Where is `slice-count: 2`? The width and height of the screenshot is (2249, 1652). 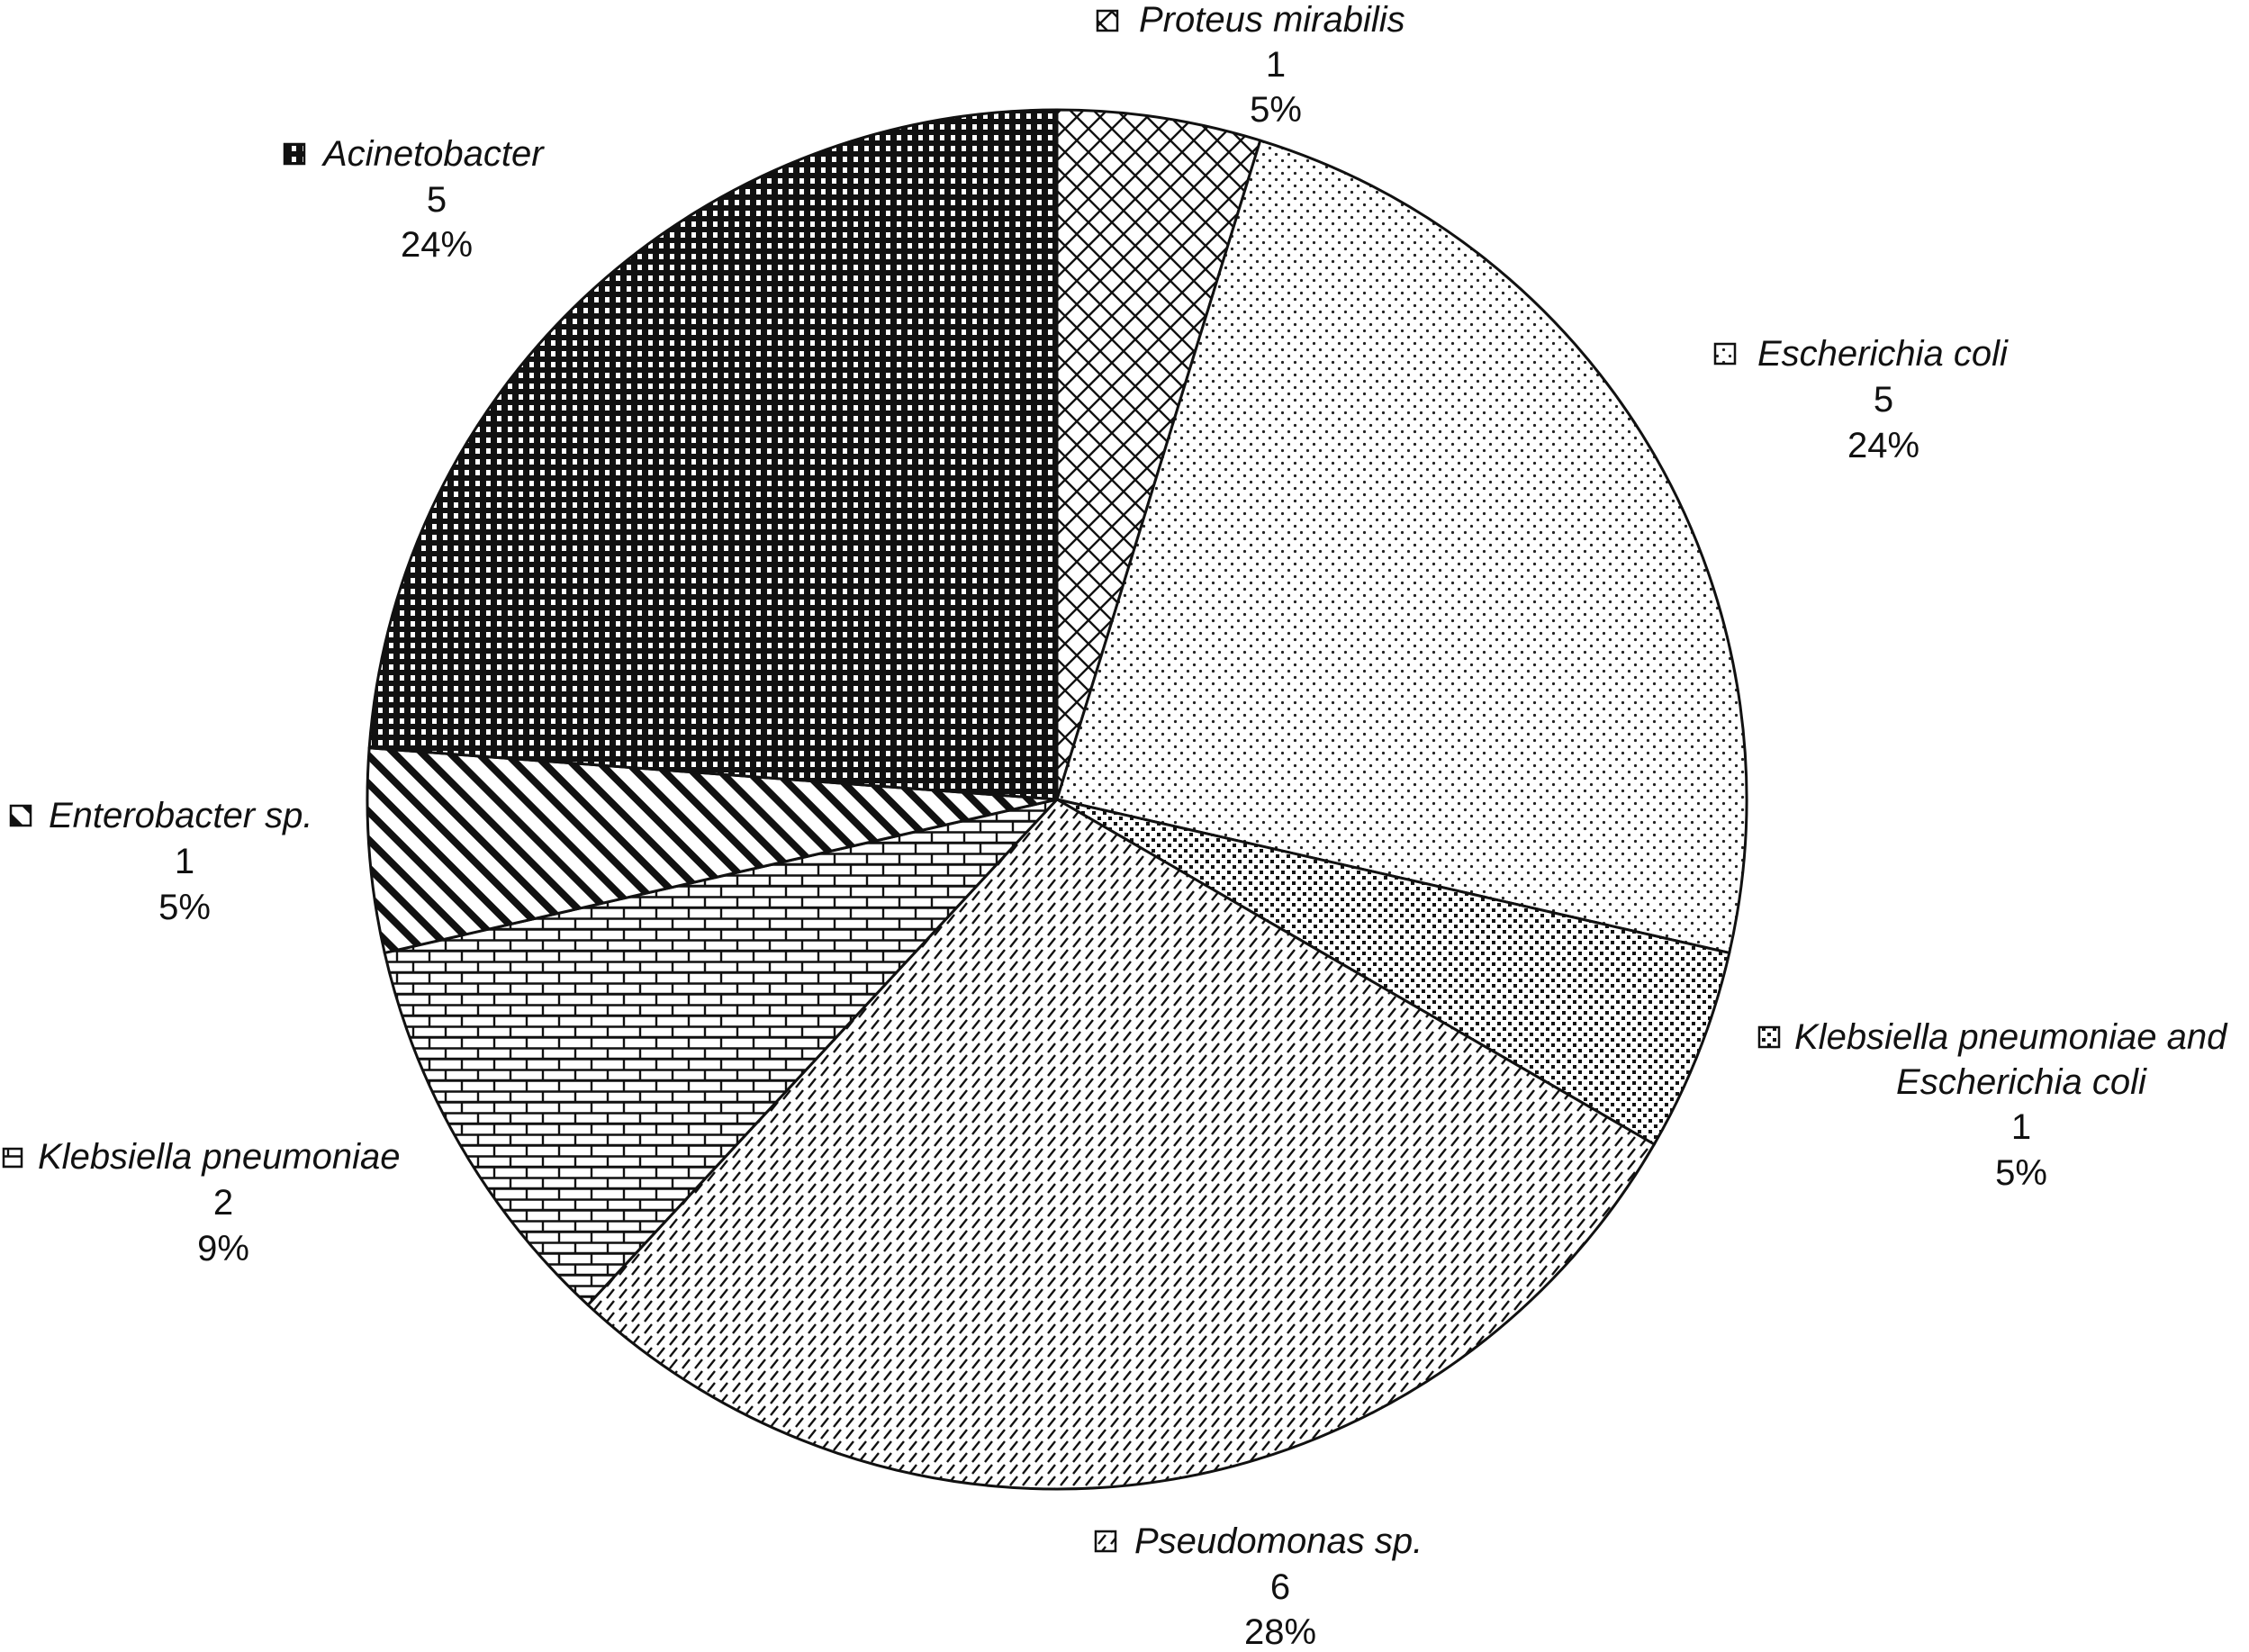 slice-count: 2 is located at coordinates (223, 1203).